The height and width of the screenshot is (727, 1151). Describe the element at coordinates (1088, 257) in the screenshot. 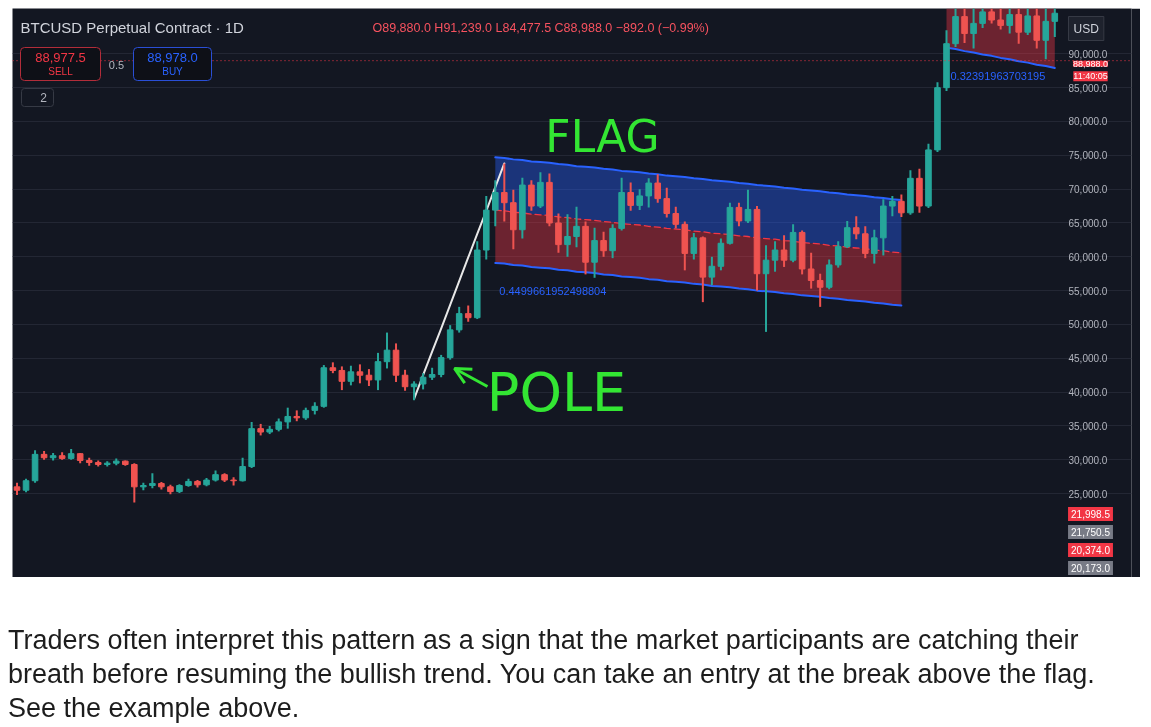

I see `y-tick-label: 60,000.0` at that location.